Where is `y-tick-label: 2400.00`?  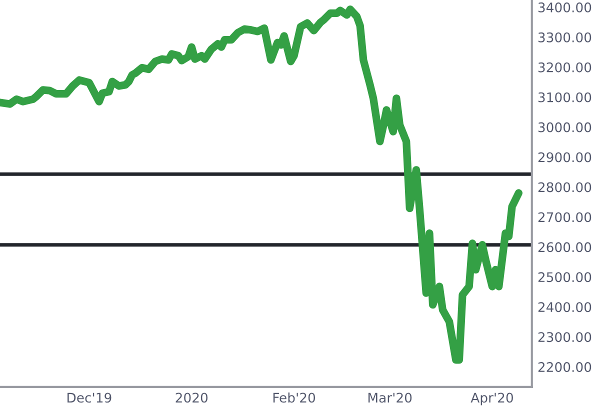
y-tick-label: 2400.00 is located at coordinates (565, 307).